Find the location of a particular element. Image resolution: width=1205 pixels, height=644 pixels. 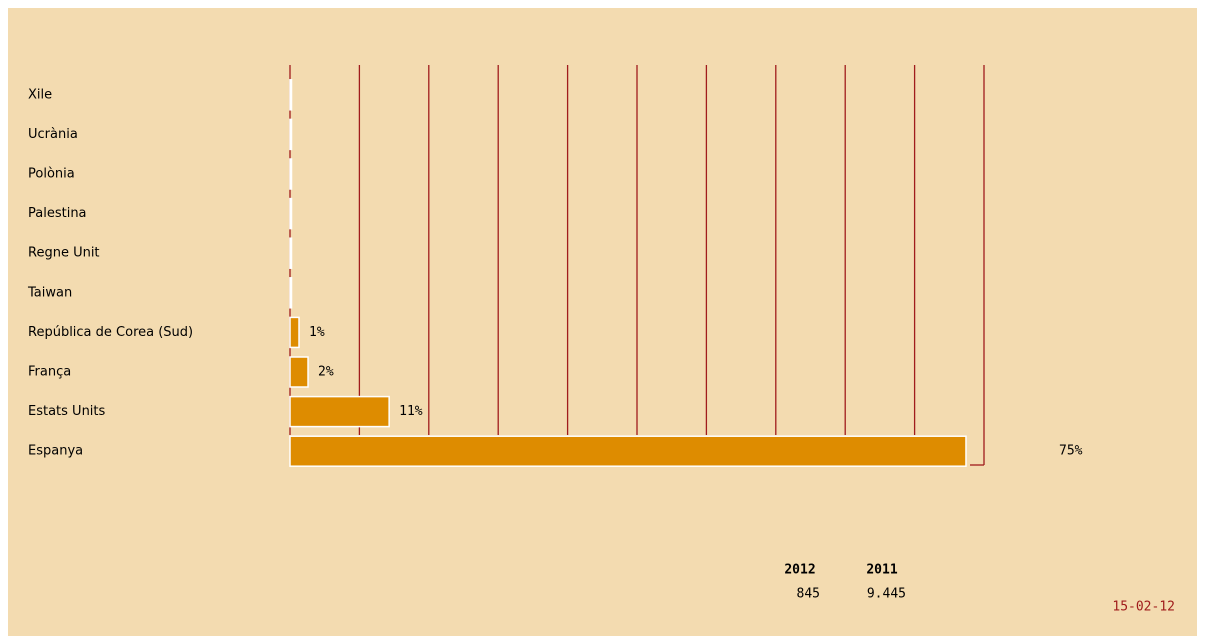

y-tick-label: Palestina is located at coordinates (57, 213).